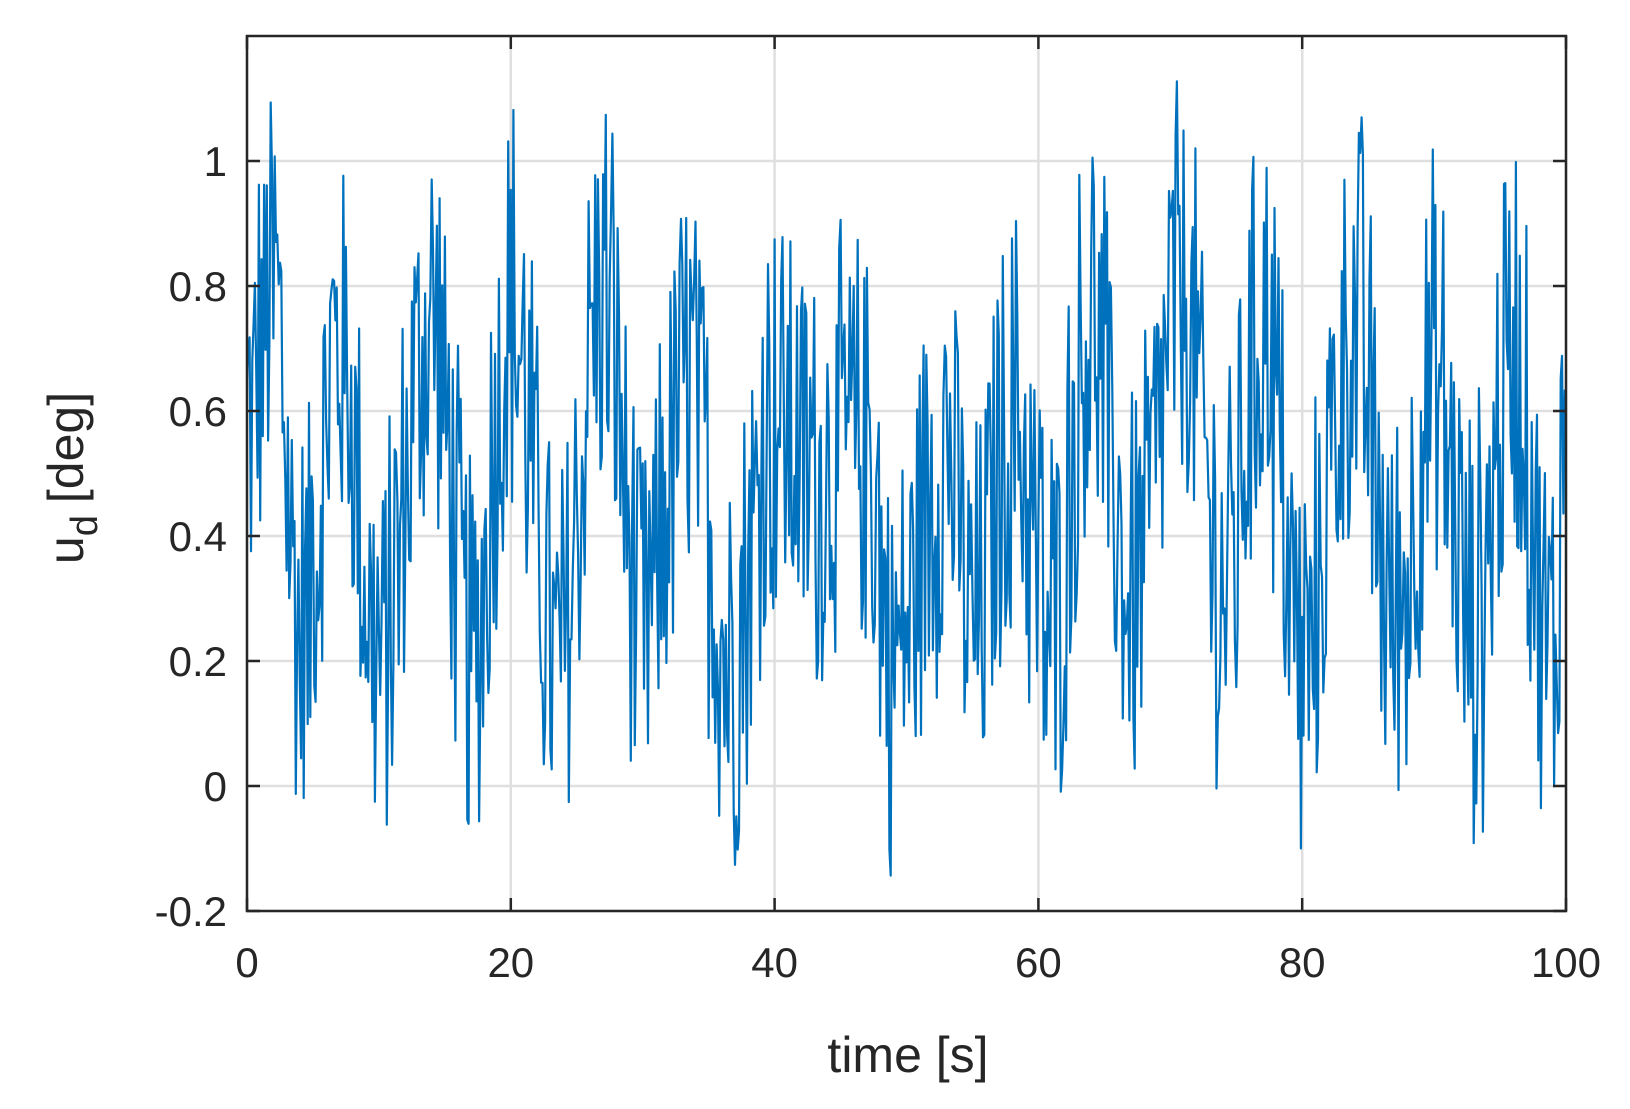  I want to click on y-tick-label: 1, so click(215, 161).